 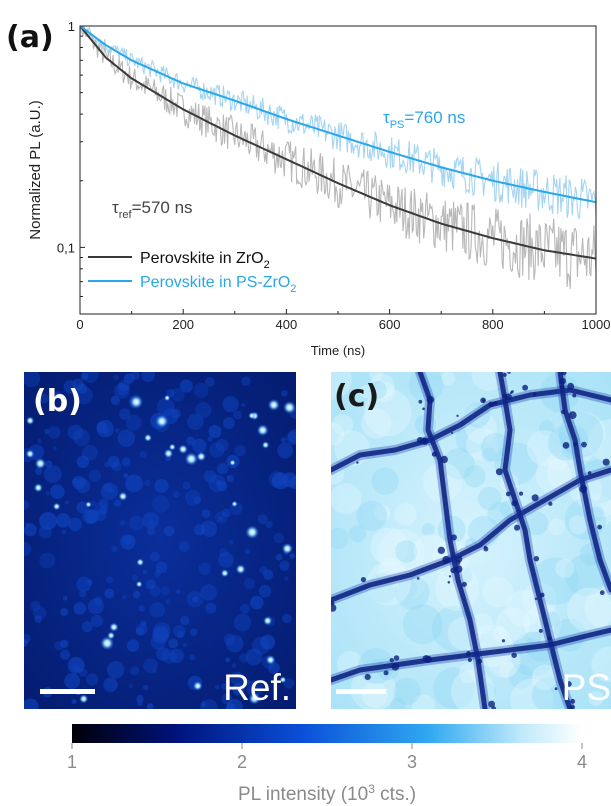 What do you see at coordinates (152, 209) in the screenshot?
I see `tau-ref-annotation: τref=570 ns` at bounding box center [152, 209].